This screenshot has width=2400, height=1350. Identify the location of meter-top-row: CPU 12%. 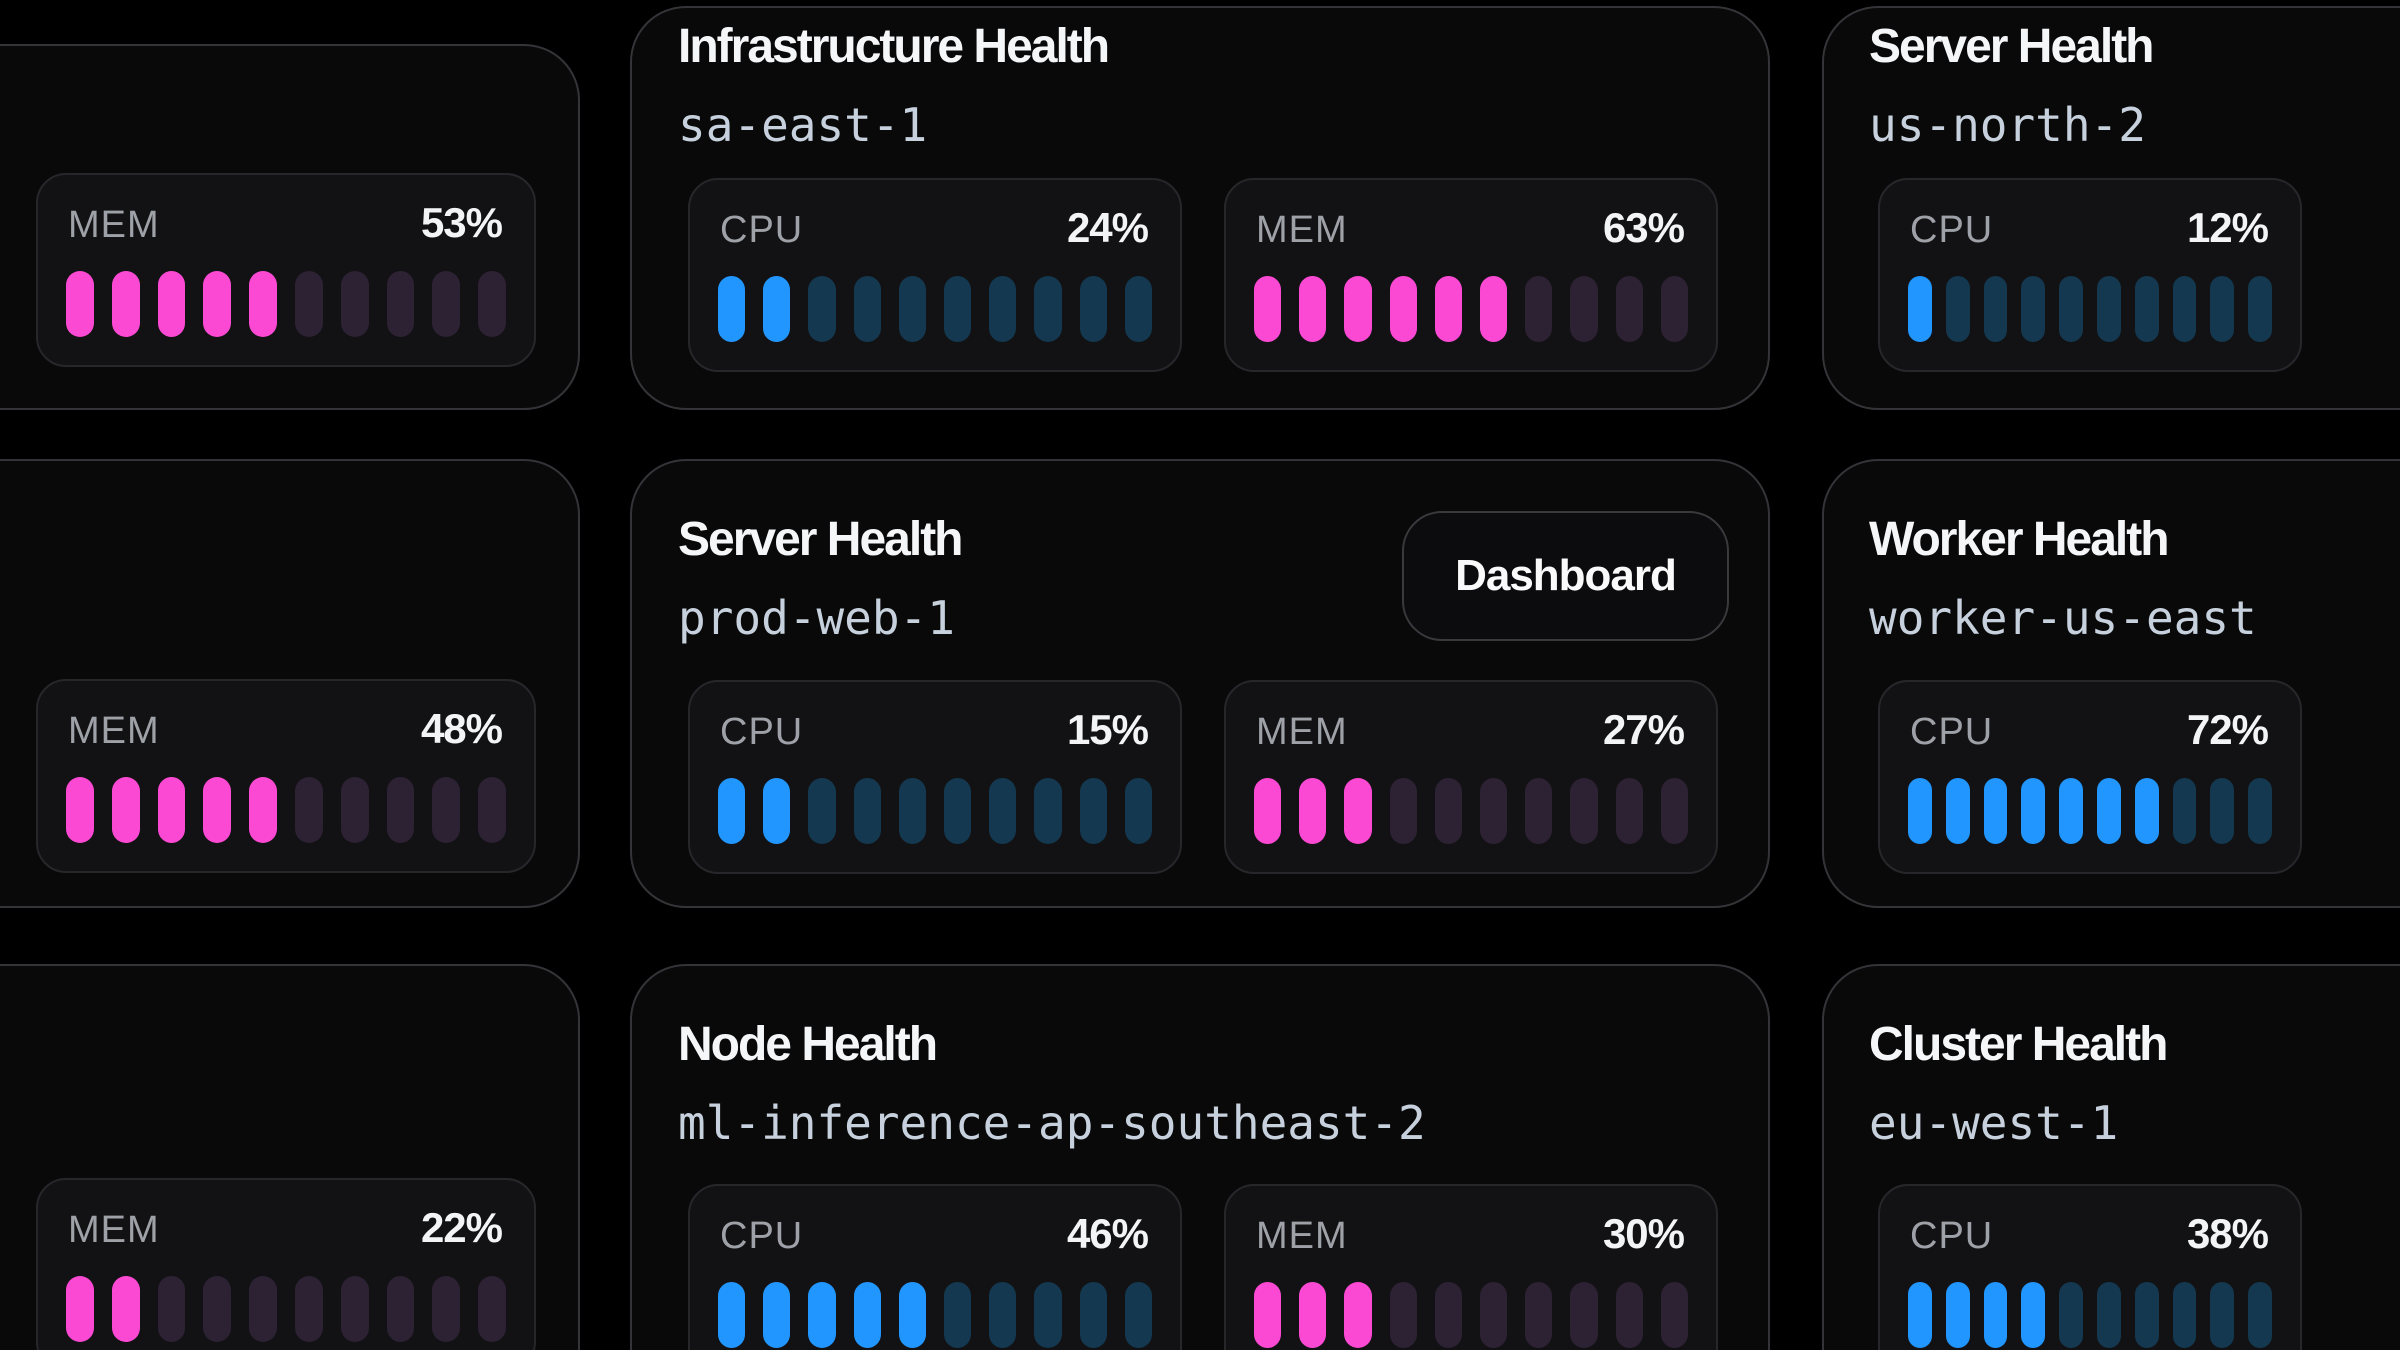
(2089, 228).